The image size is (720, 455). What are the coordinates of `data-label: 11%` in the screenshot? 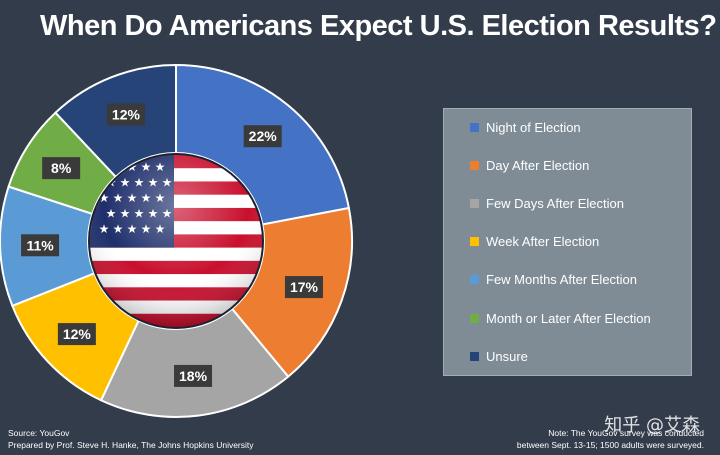 It's located at (40, 245).